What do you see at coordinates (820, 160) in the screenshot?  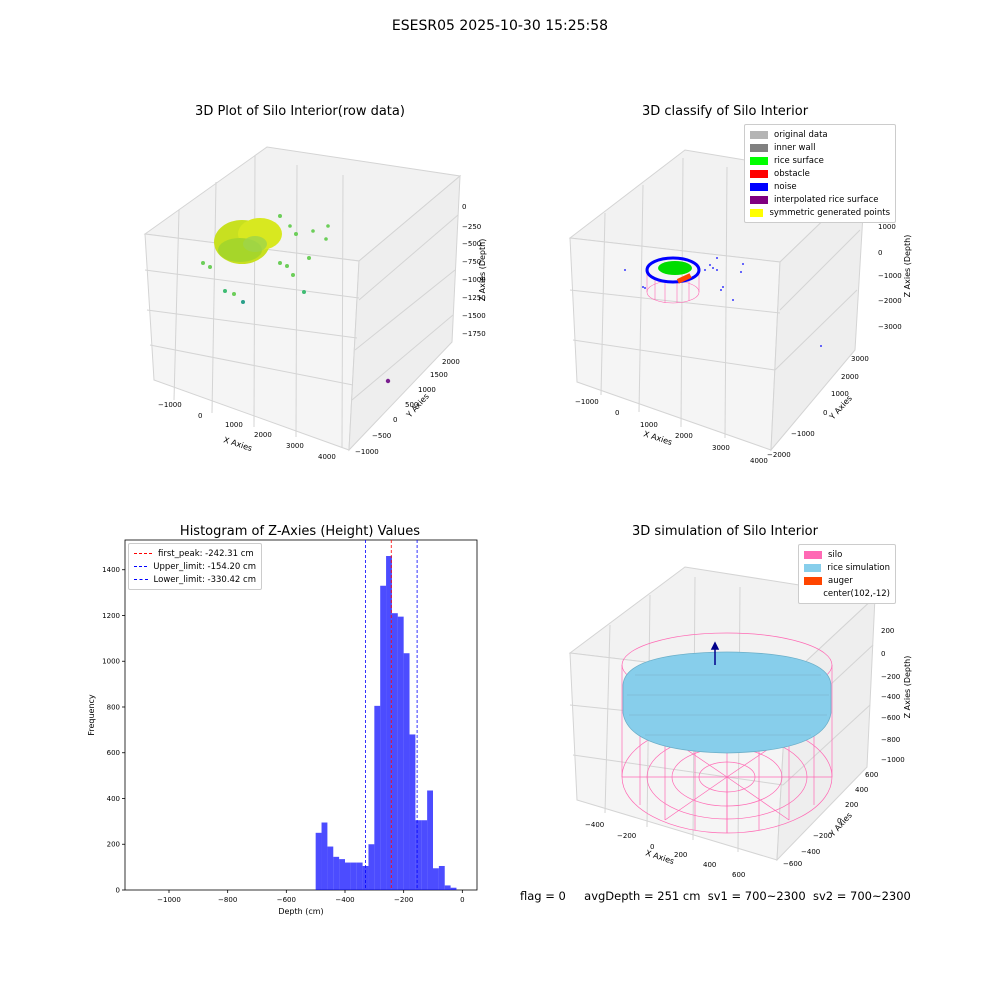 I see `classify-legend-item: rice surface` at bounding box center [820, 160].